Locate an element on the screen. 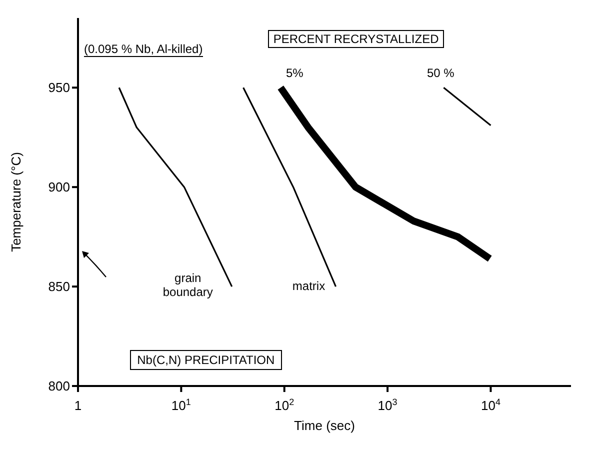  x-tick-label: 10$^{1}$ is located at coordinates (181, 405).